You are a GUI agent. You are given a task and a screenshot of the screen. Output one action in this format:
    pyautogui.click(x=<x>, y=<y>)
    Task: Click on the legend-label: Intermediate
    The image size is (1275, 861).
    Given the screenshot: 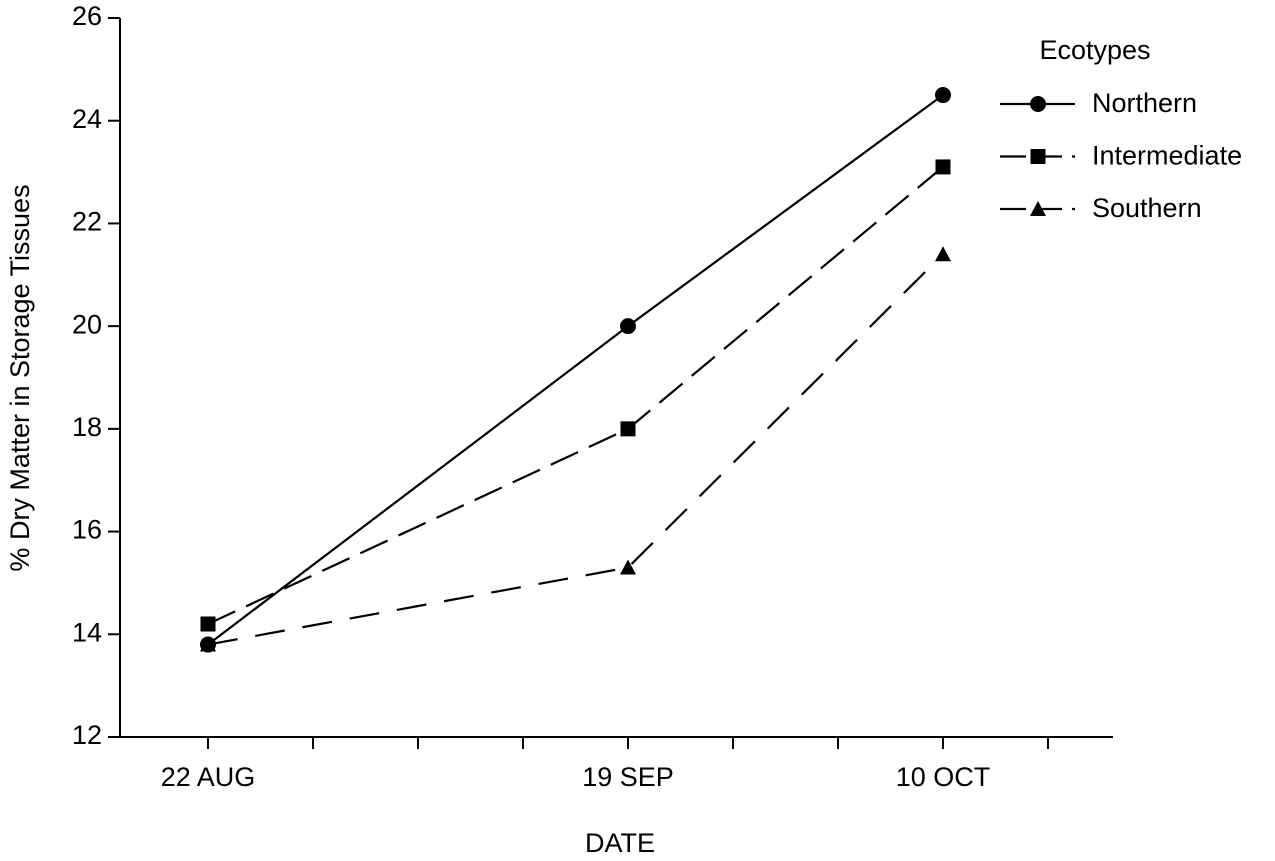 What is the action you would take?
    pyautogui.click(x=1167, y=156)
    